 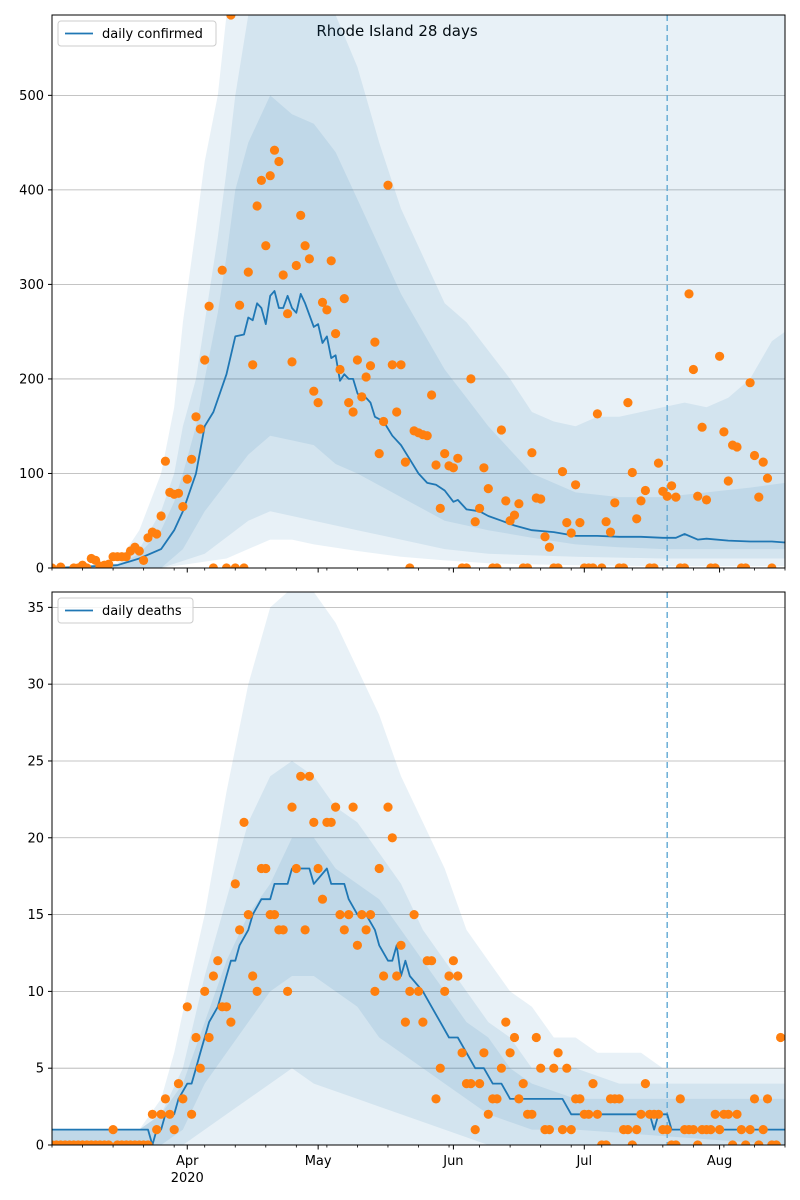 I want to click on y-tick-label: 500, so click(x=31, y=96).